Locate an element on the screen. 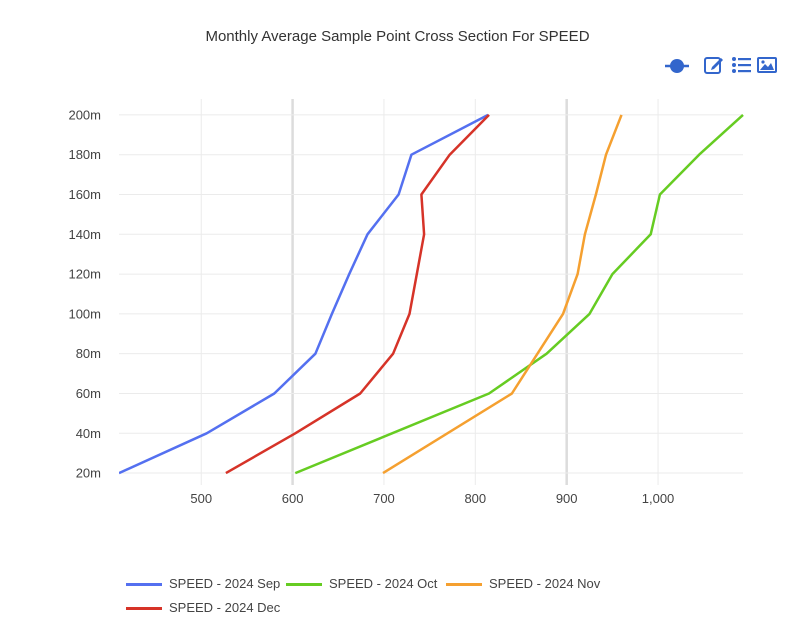  y-tick-label: 80m is located at coordinates (88, 353).